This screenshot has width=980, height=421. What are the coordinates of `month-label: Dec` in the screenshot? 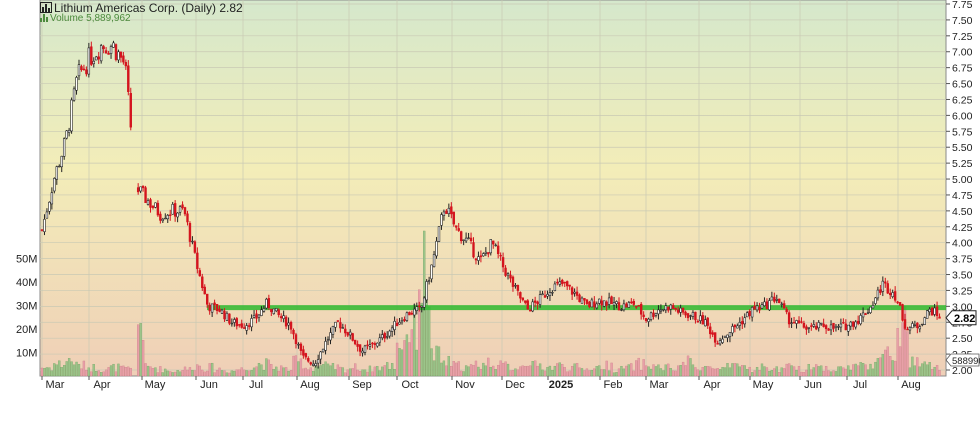 It's located at (515, 385).